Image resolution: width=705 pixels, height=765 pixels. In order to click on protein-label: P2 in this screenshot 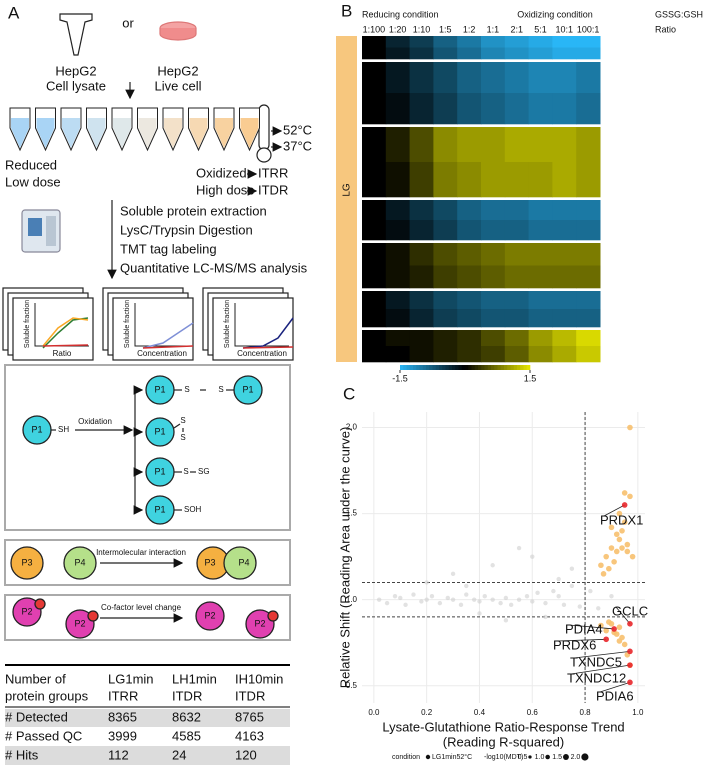, I will do `click(259, 623)`.